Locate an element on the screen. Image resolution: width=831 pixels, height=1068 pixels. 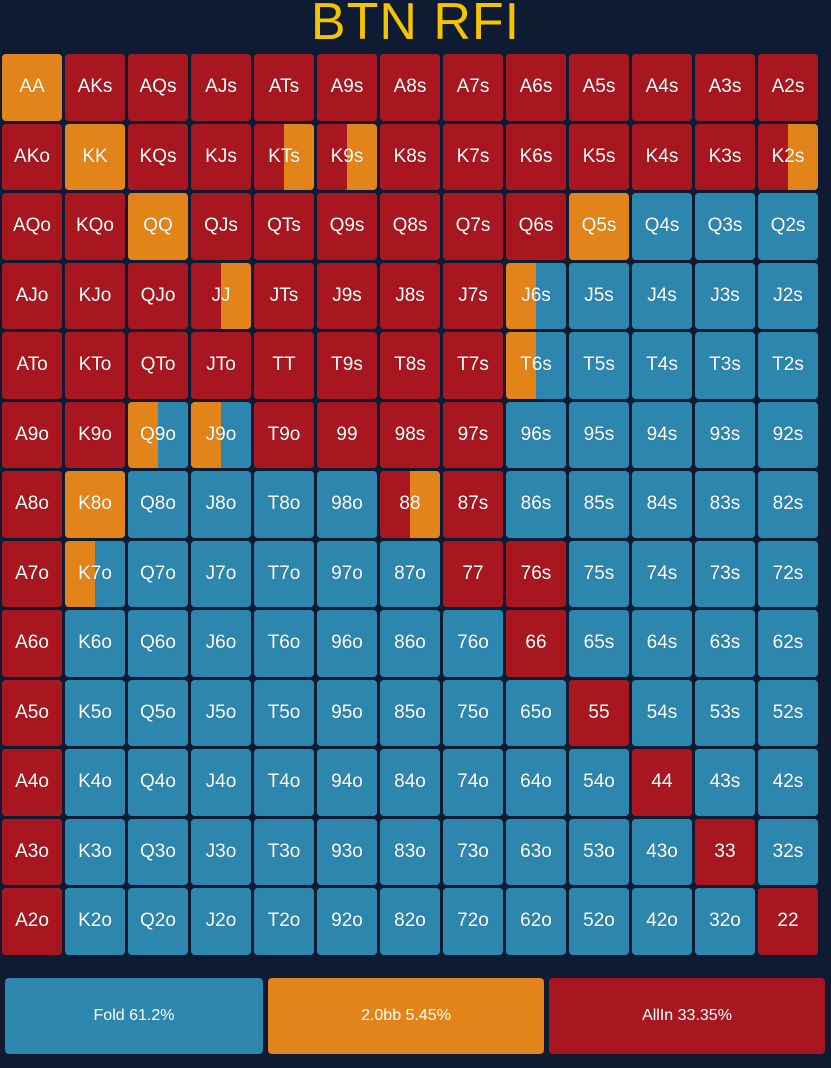
hand-cell: 84o is located at coordinates (410, 782).